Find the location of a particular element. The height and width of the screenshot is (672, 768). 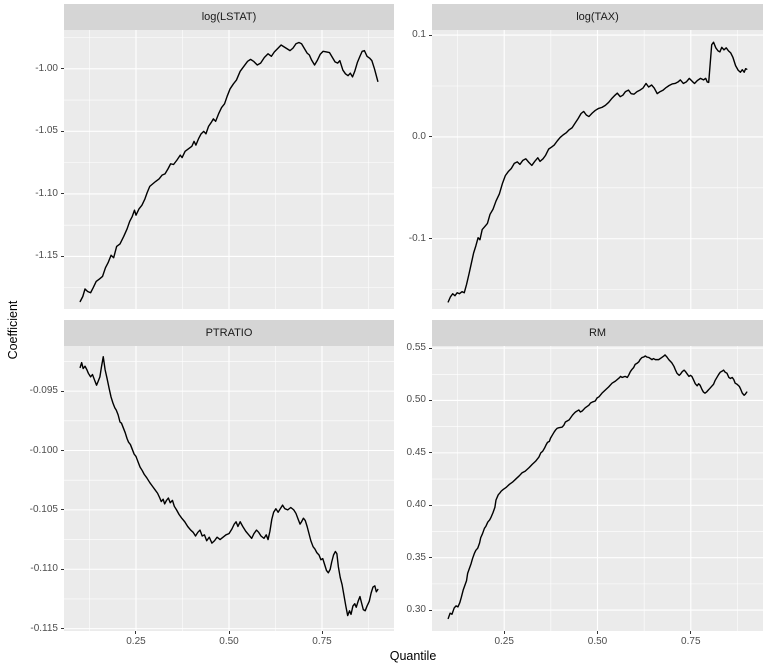

strip-title-log-tax: log(TAX) is located at coordinates (597, 17).